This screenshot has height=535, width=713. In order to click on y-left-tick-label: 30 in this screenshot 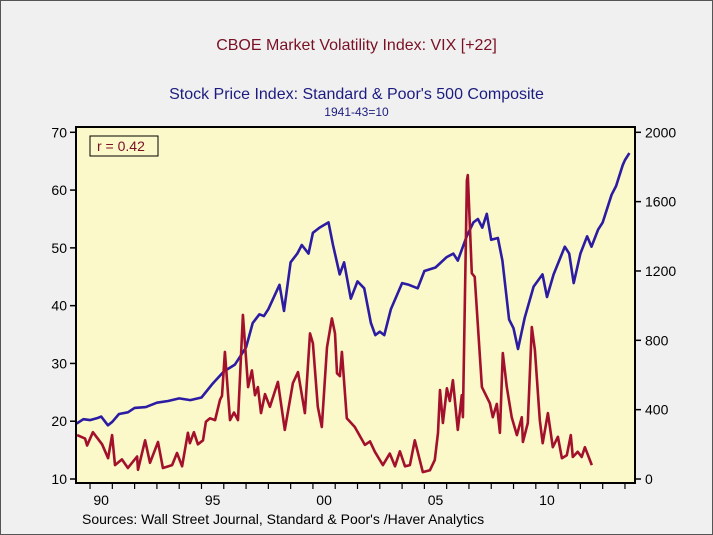, I will do `click(59, 363)`.